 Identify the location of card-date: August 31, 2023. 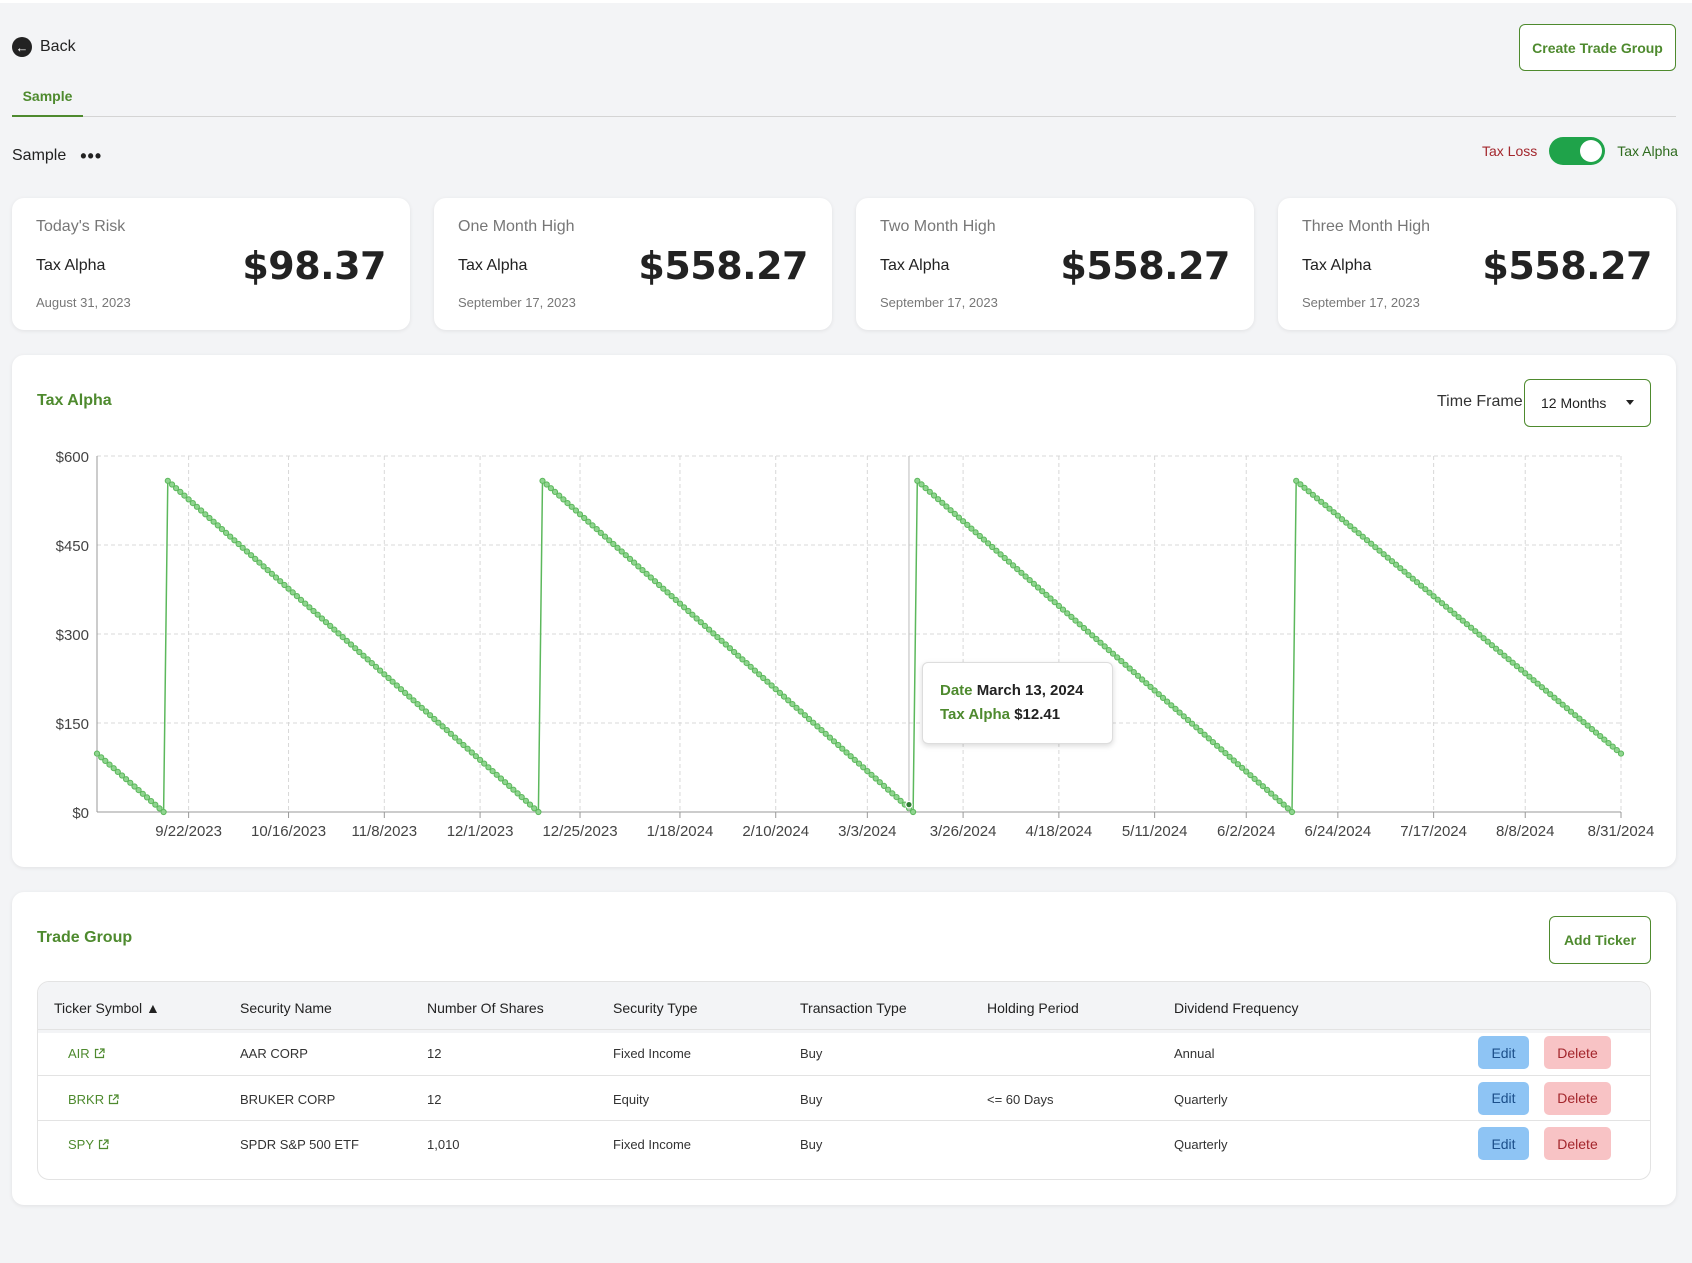
(83, 302).